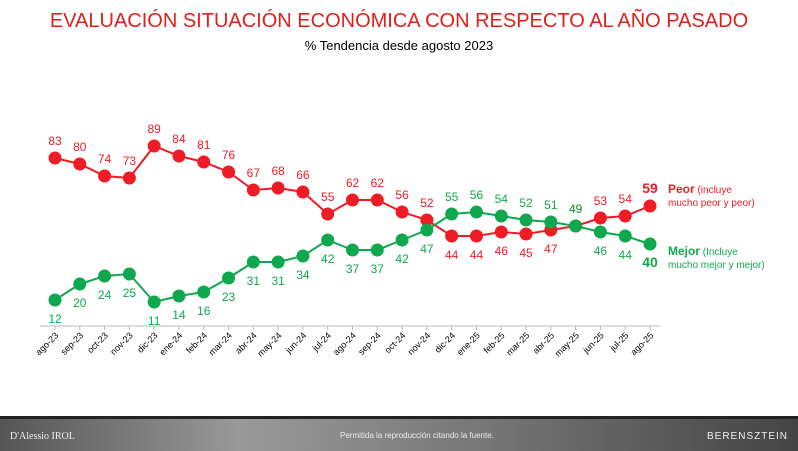 The height and width of the screenshot is (451, 798). Describe the element at coordinates (170, 343) in the screenshot. I see `x-tick-label: ene-24` at that location.